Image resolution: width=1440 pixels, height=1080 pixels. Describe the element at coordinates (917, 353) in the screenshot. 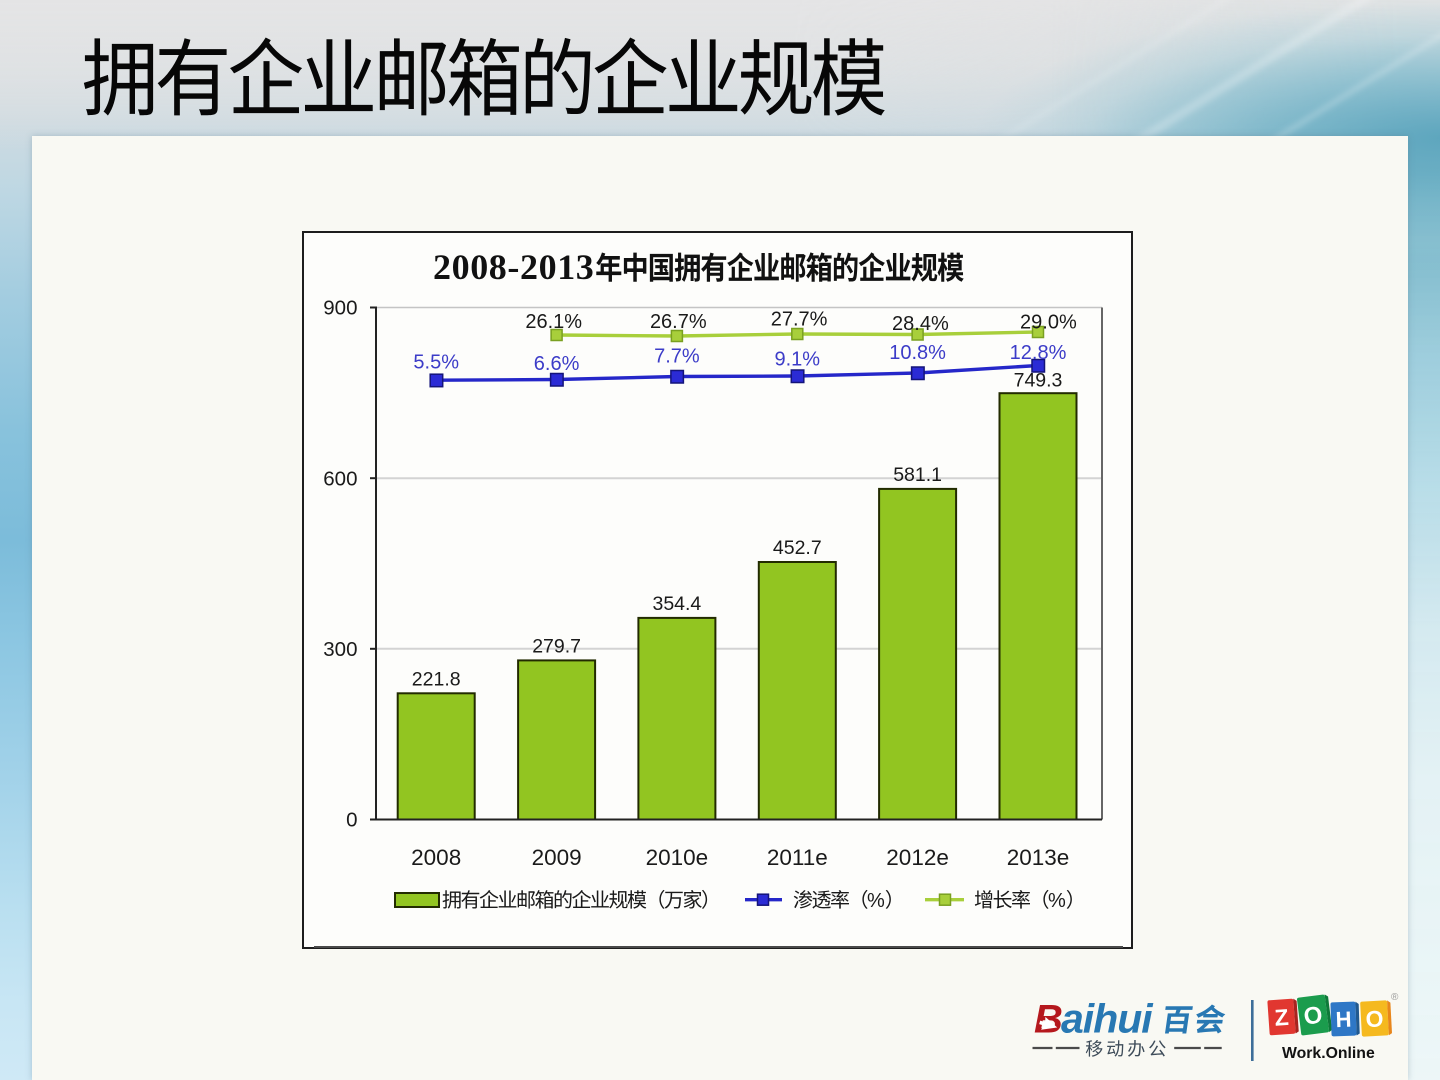

I see `svg-text: 10.8%` at that location.